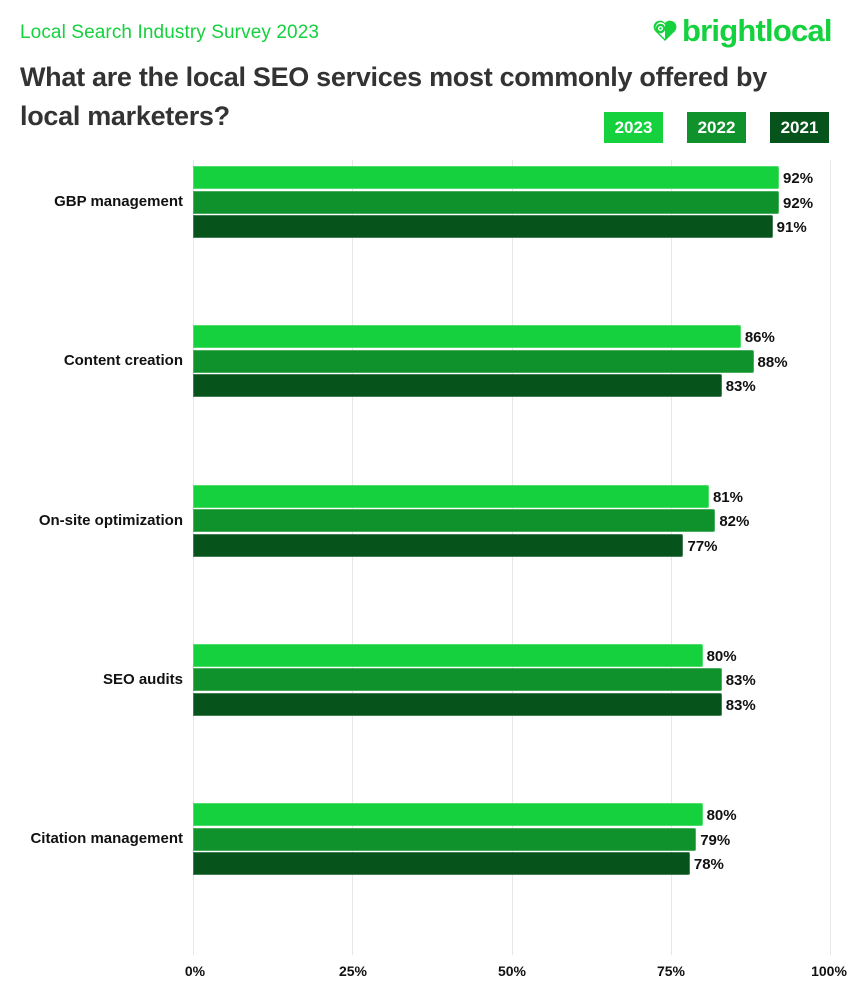 The image size is (860, 1008). What do you see at coordinates (727, 497) in the screenshot?
I see `bar-value-label: 81%` at bounding box center [727, 497].